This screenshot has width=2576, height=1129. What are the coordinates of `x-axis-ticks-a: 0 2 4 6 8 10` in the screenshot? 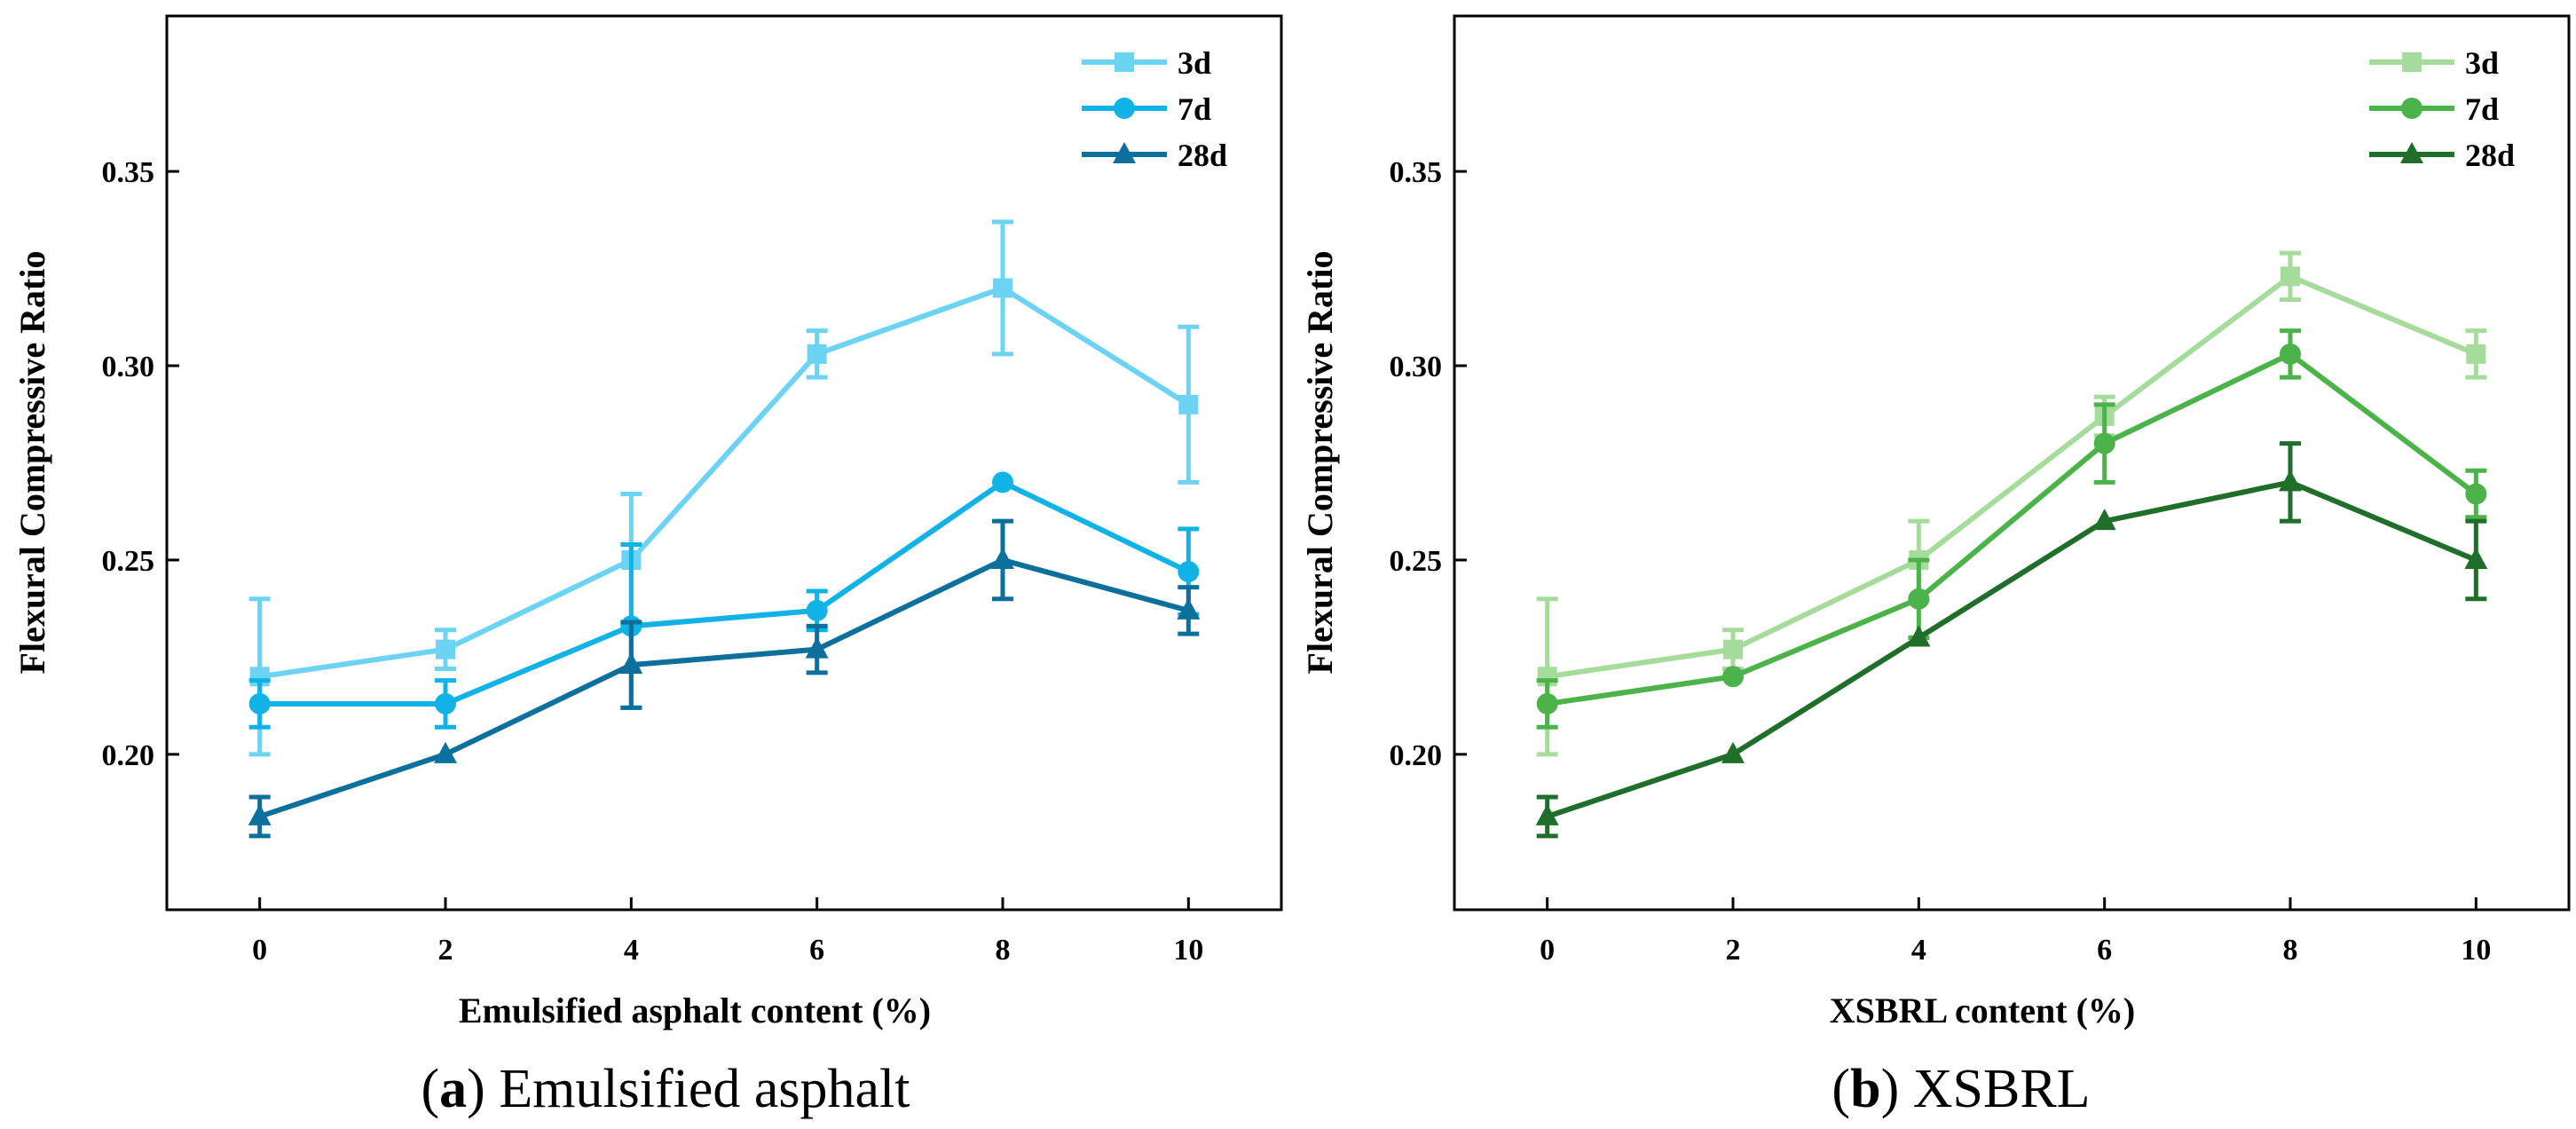 It's located at (727, 932).